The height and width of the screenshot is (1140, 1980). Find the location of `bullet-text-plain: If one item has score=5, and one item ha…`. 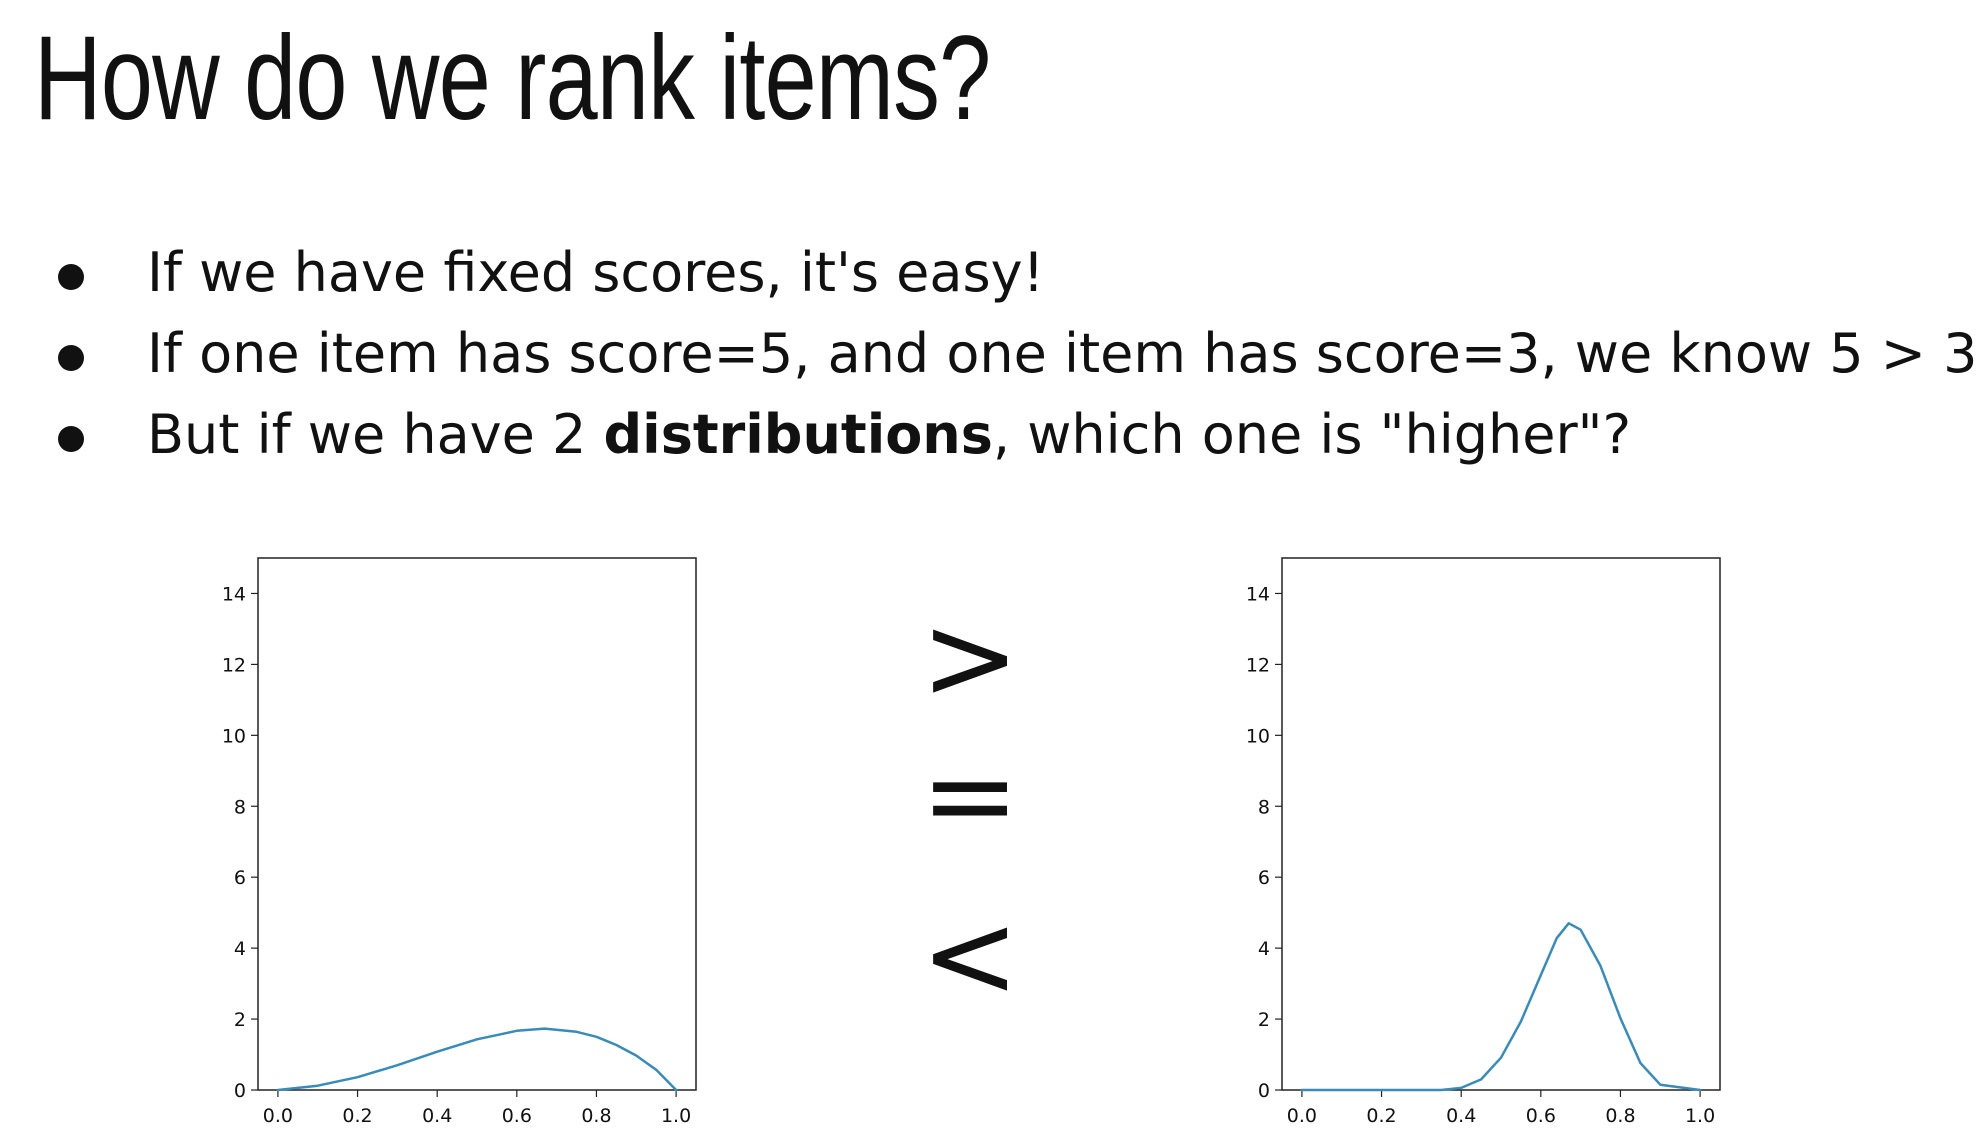

bullet-text-plain: If one item has score=5, and one item ha… is located at coordinates (1062, 353).